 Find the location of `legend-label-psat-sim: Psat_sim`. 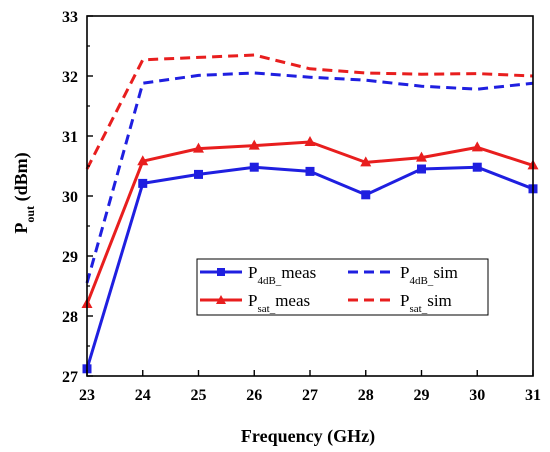

legend-label-psat-sim: Psat_sim is located at coordinates (426, 303).